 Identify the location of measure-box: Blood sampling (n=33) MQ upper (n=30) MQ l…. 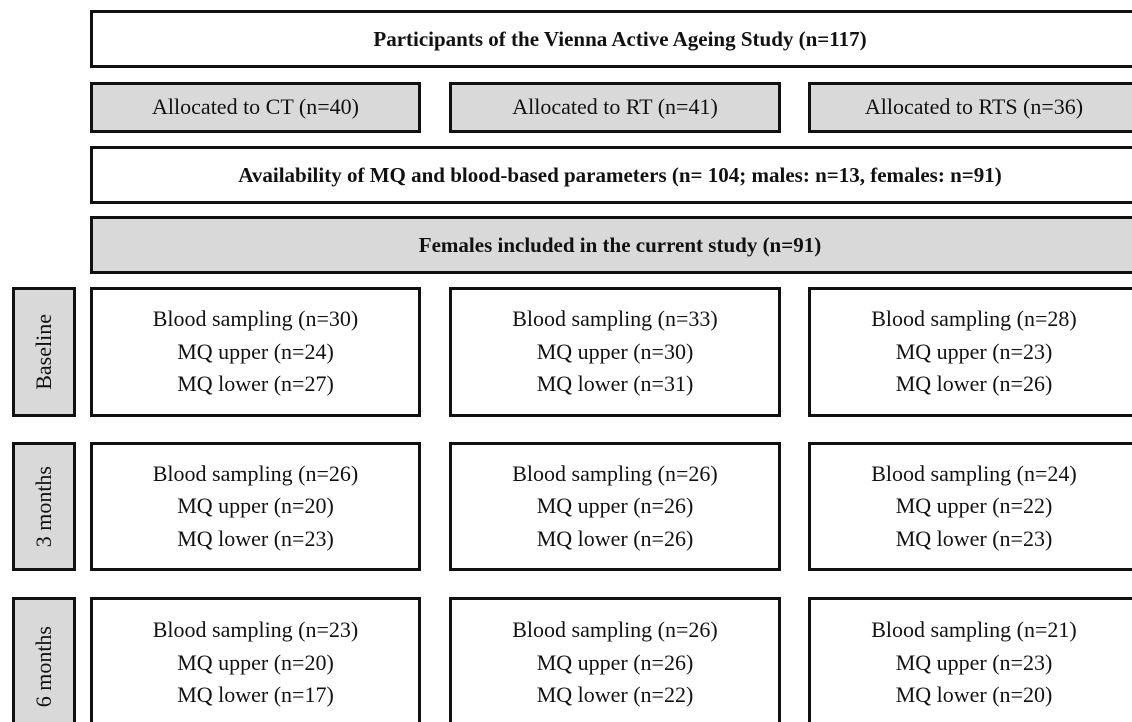
(615, 352).